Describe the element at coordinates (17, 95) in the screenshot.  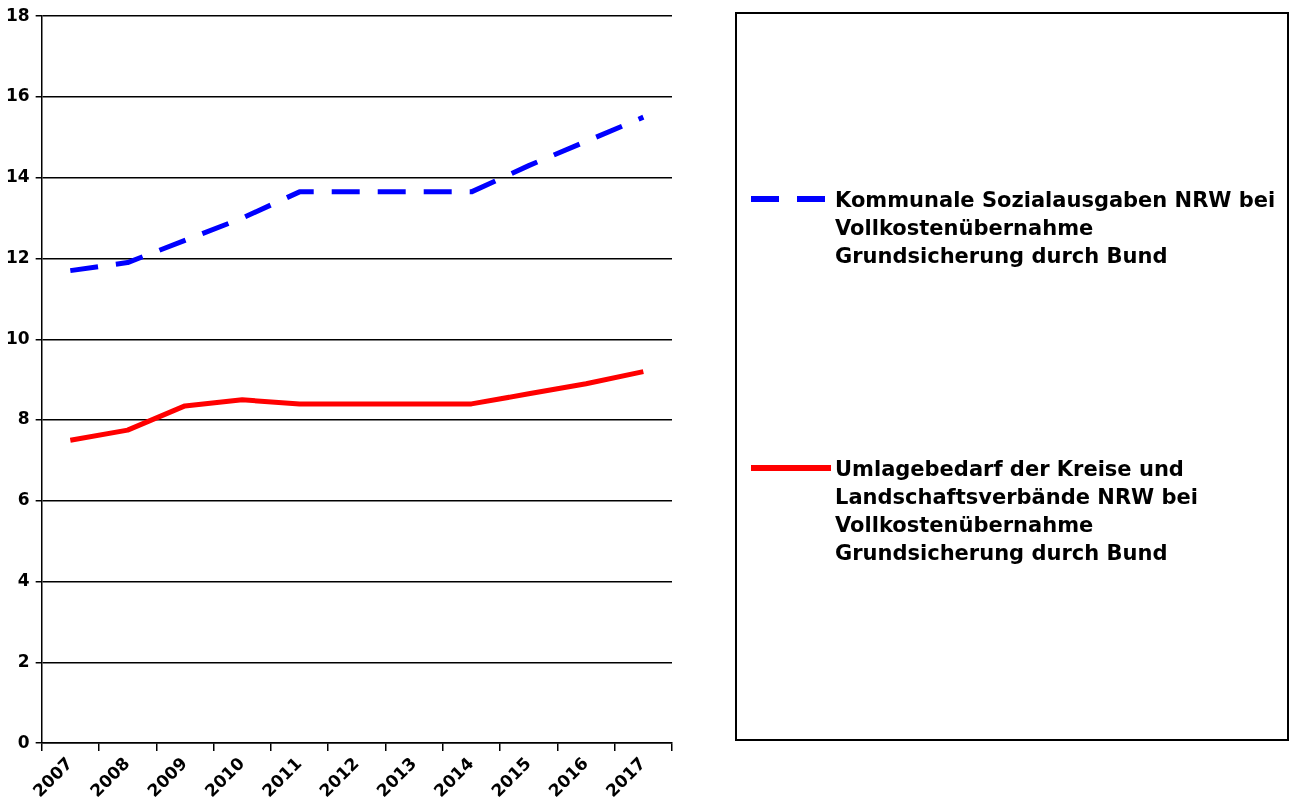
I see `y-tick-label: 16` at that location.